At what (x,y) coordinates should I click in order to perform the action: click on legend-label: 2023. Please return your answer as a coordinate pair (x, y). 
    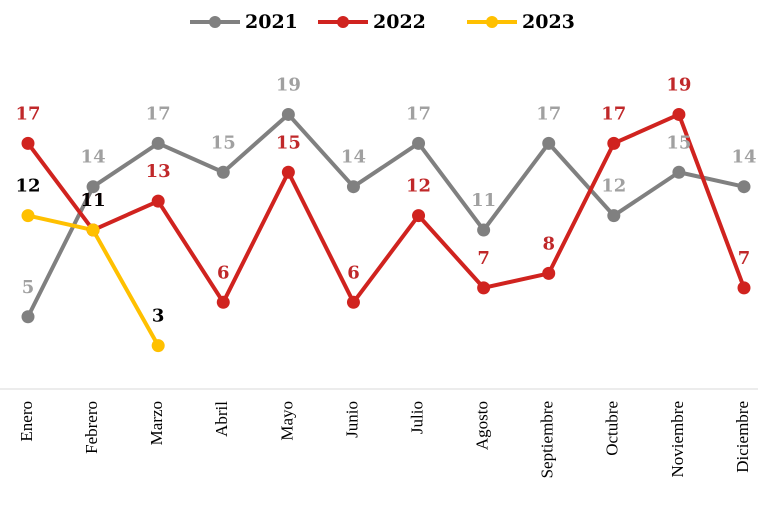
    Looking at the image, I should click on (548, 22).